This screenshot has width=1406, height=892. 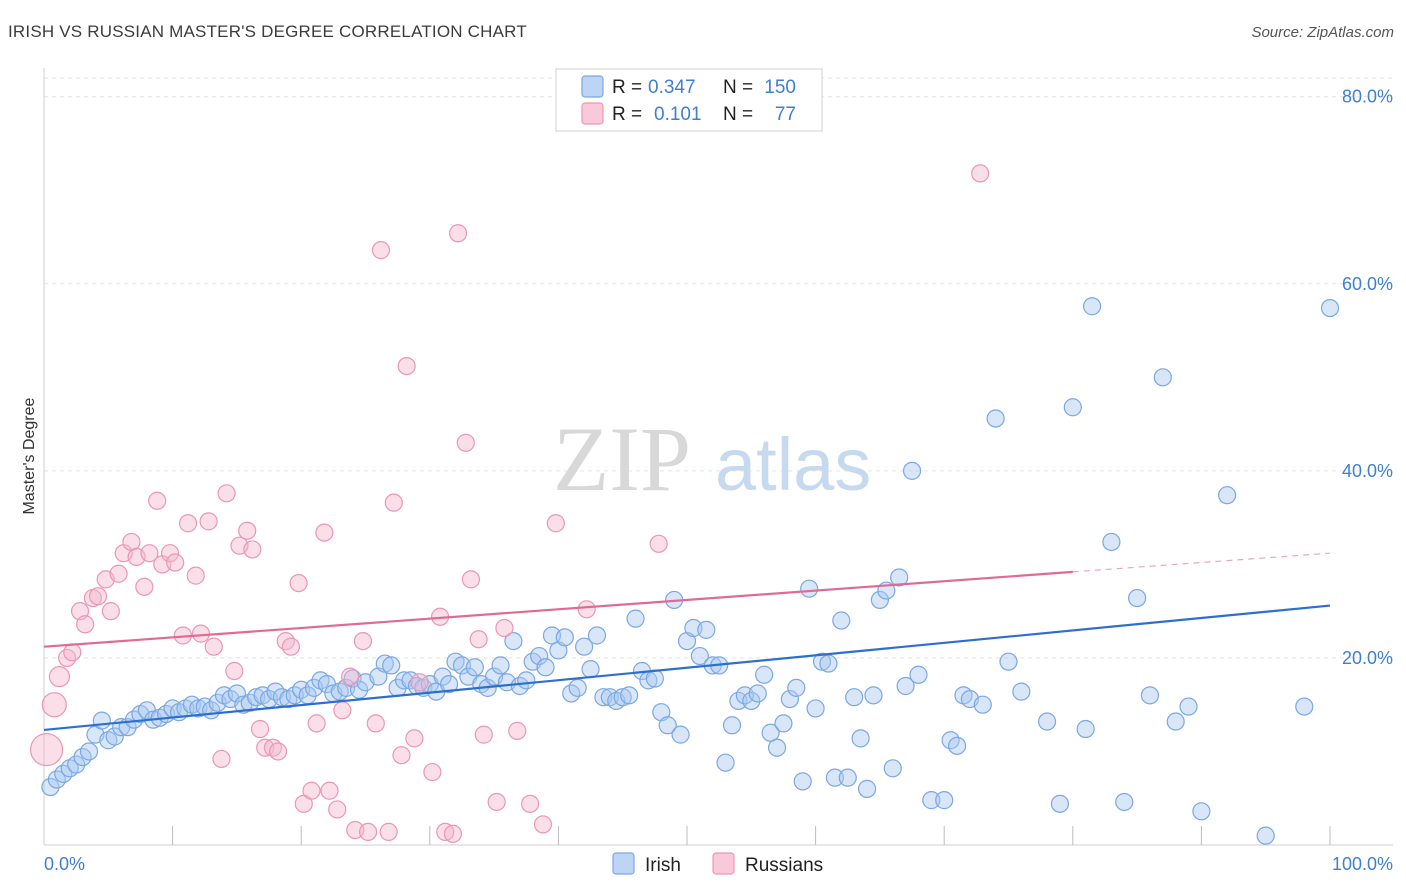 What do you see at coordinates (723, 863) in the screenshot?
I see `legend-bottom-russians-swatch` at bounding box center [723, 863].